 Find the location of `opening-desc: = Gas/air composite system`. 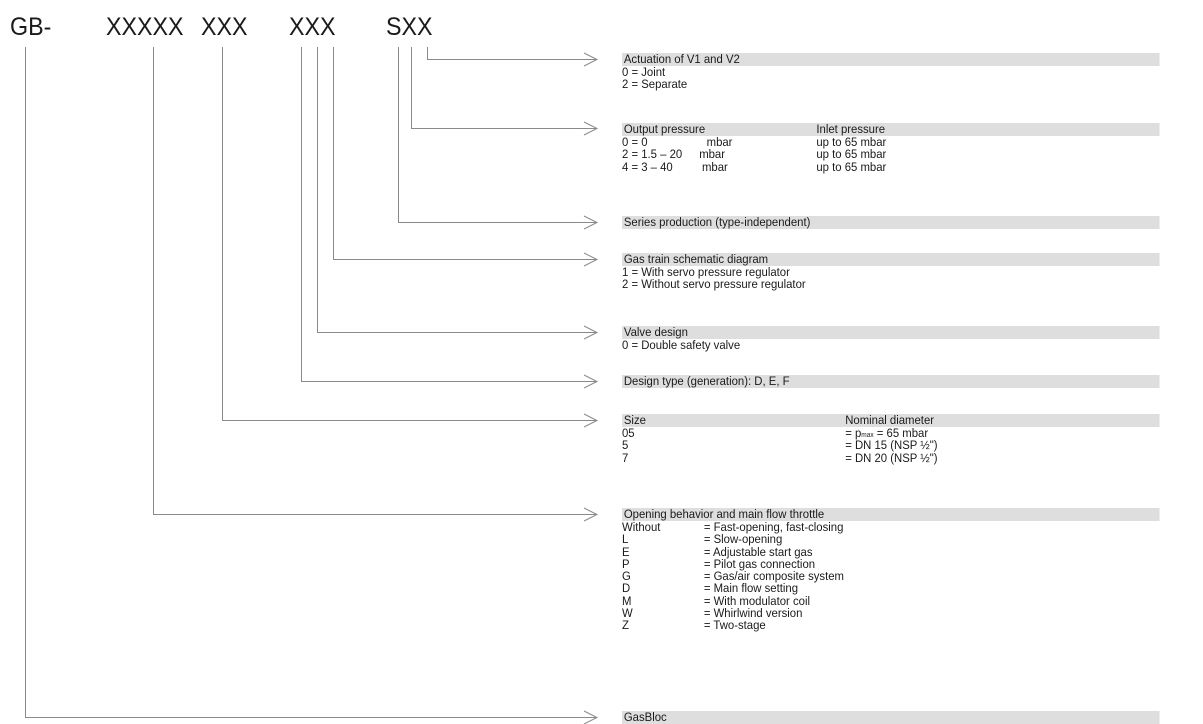

opening-desc: = Gas/air composite system is located at coordinates (773, 576).